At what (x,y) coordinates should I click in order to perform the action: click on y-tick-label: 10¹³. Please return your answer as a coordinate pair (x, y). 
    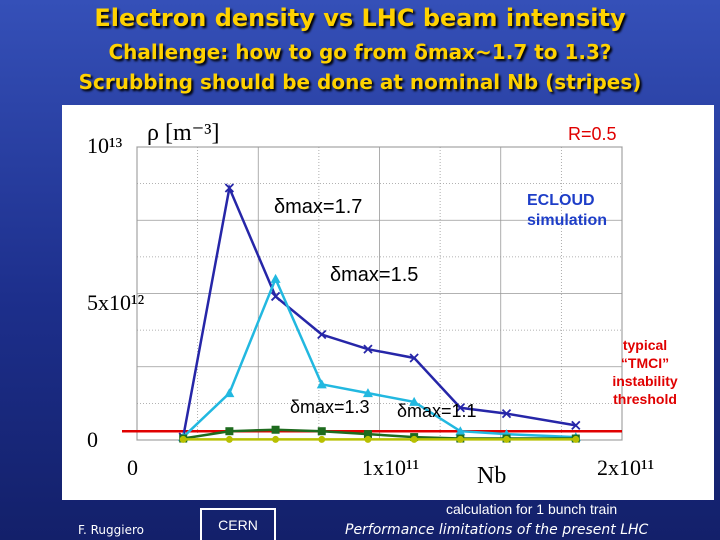
    Looking at the image, I should click on (105, 145).